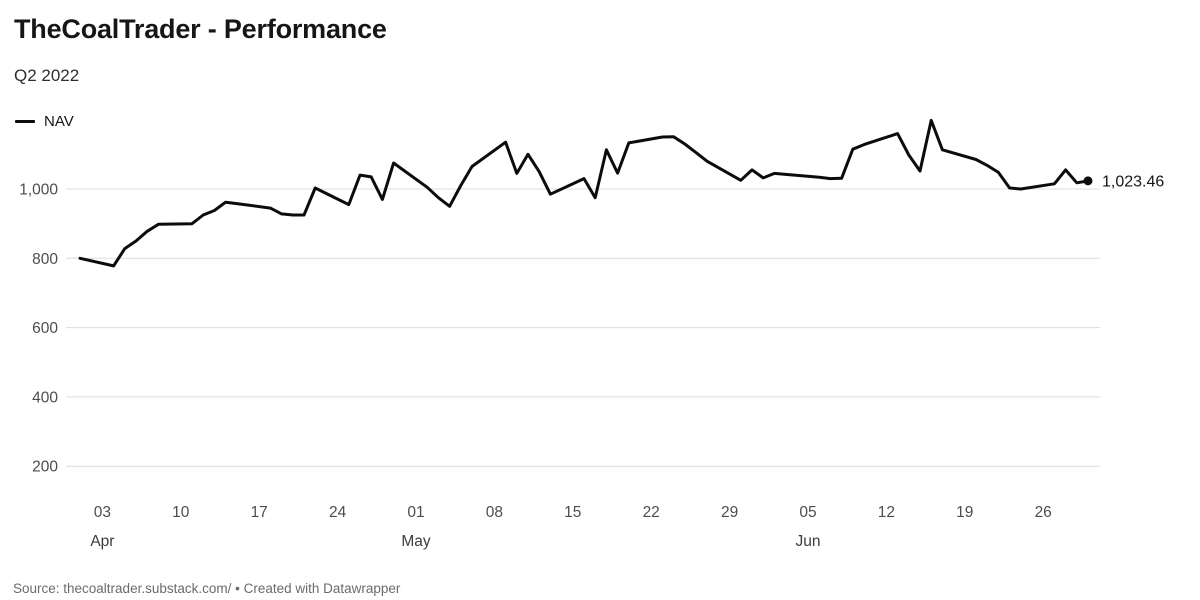 The image size is (1200, 600). What do you see at coordinates (416, 541) in the screenshot?
I see `x-month-label-may: May` at bounding box center [416, 541].